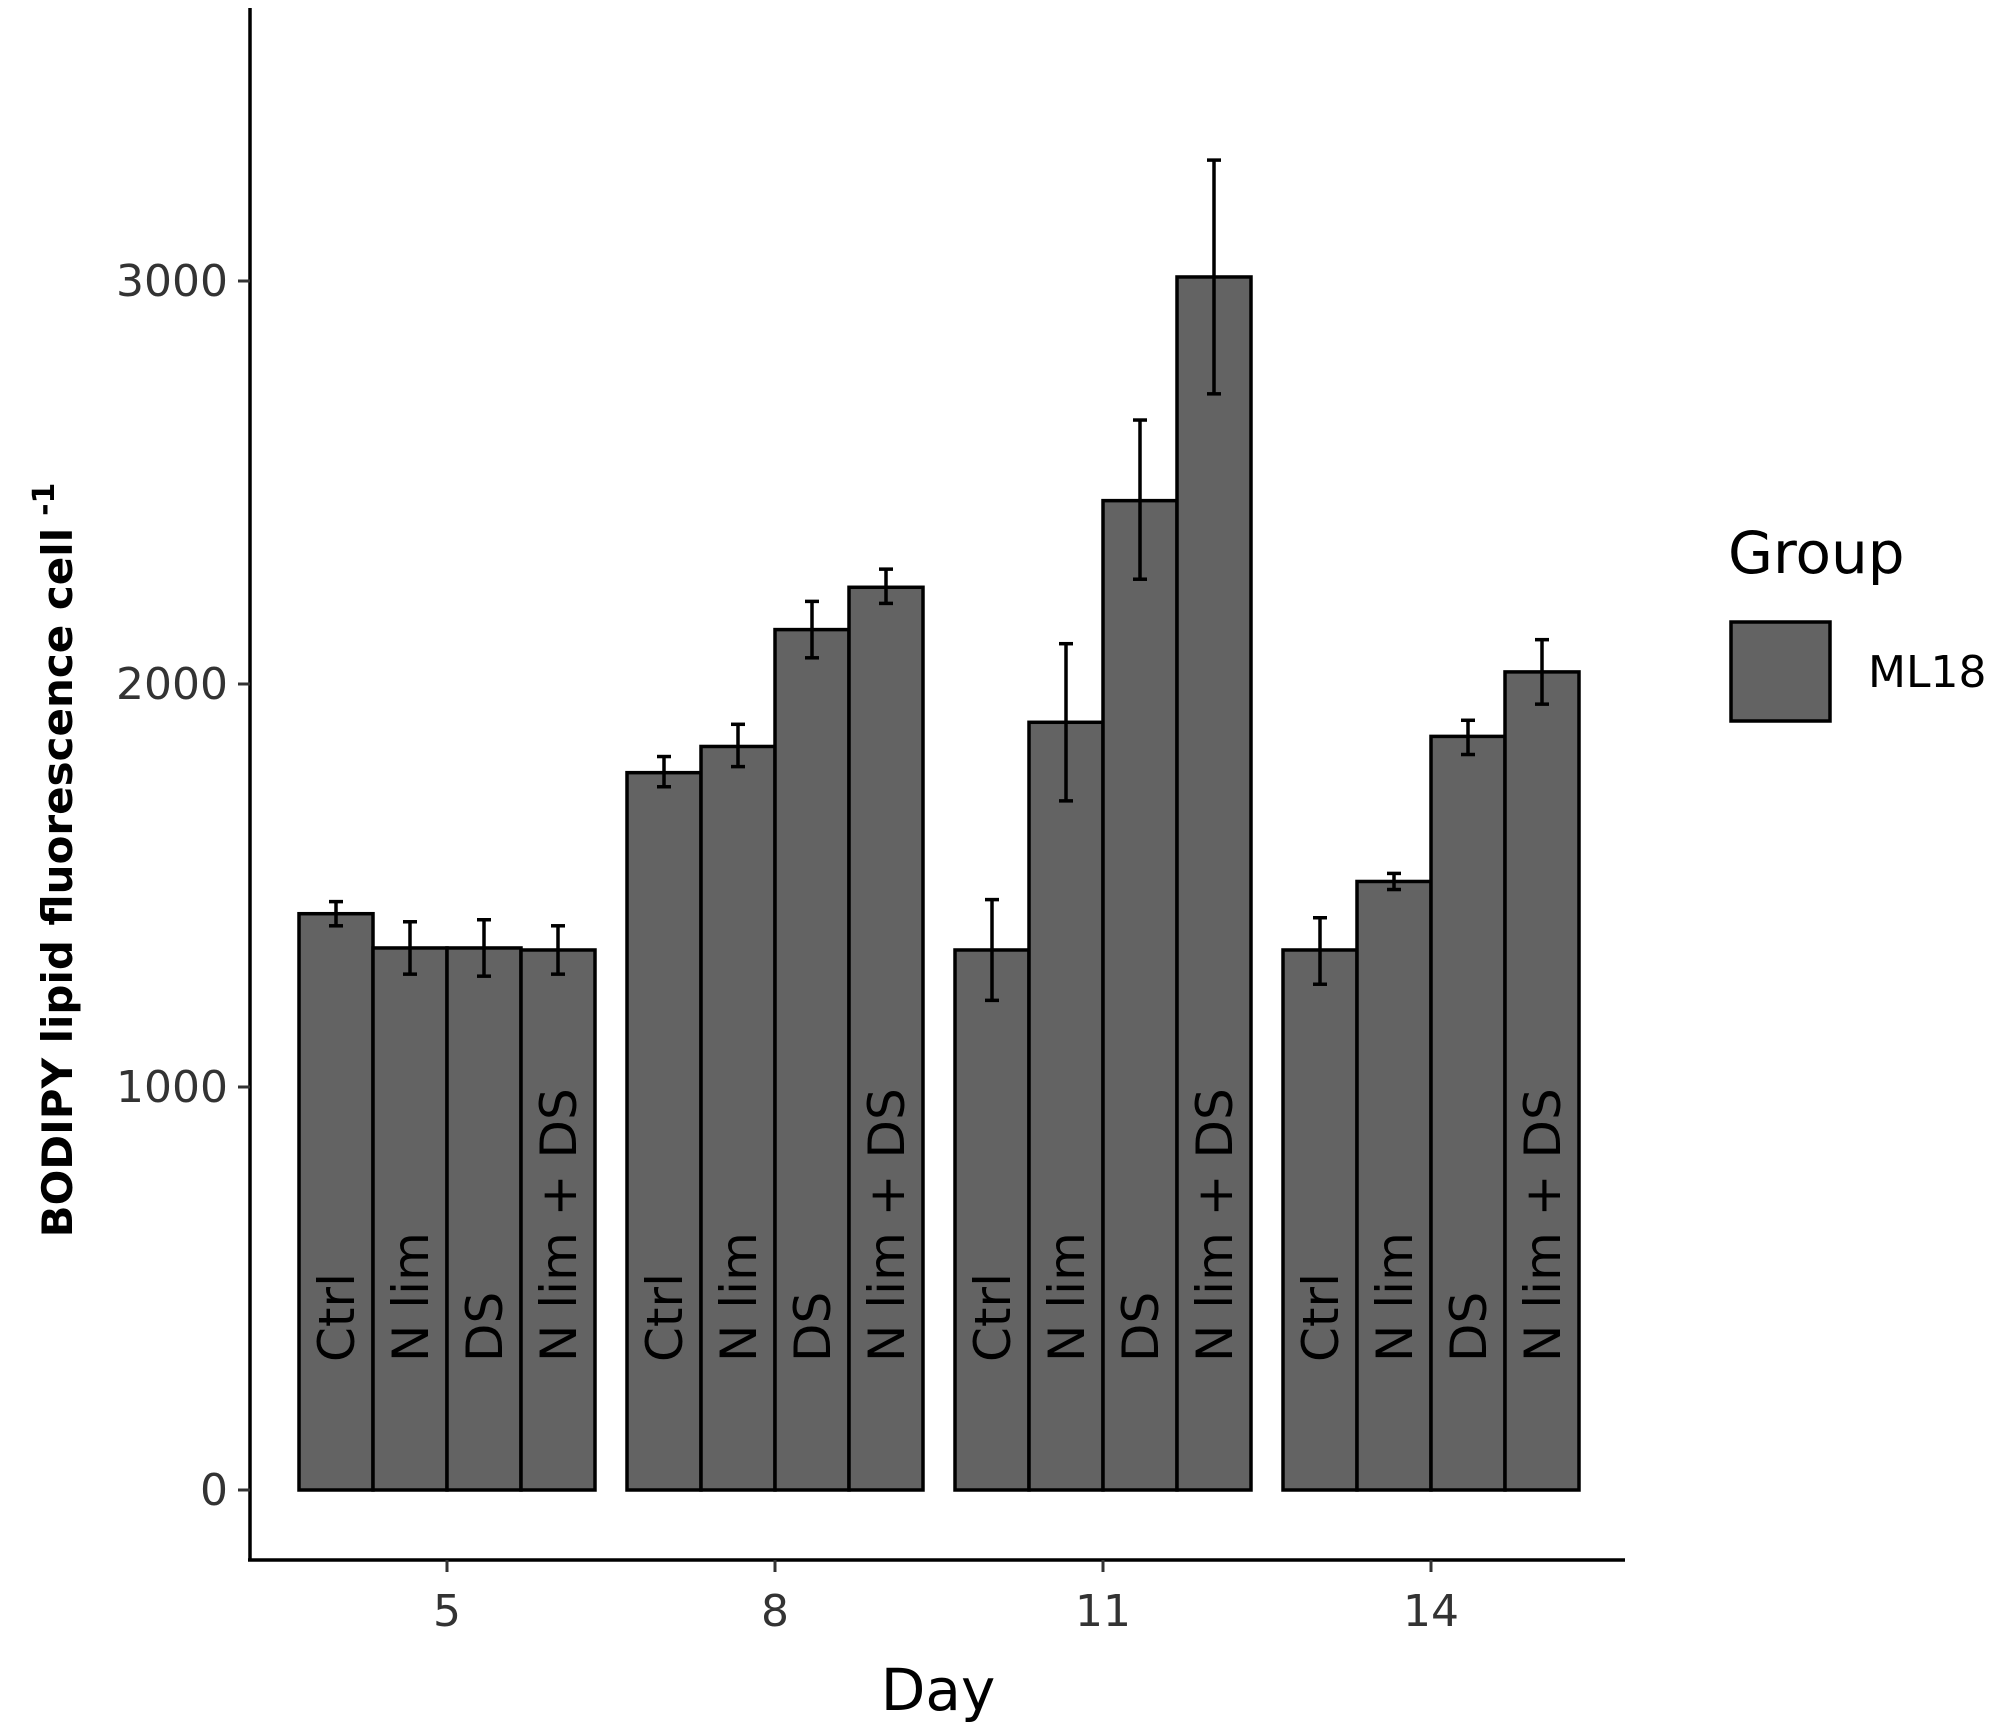 The height and width of the screenshot is (1732, 2008). I want to click on y-tick-label: 1000, so click(172, 1087).